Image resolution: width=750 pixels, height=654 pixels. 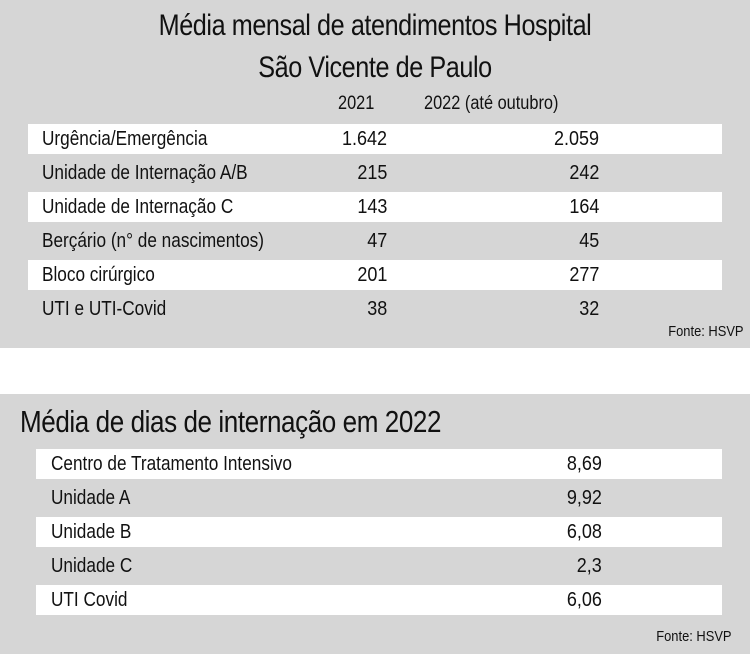 I want to click on value-2021: 215, so click(x=371, y=173).